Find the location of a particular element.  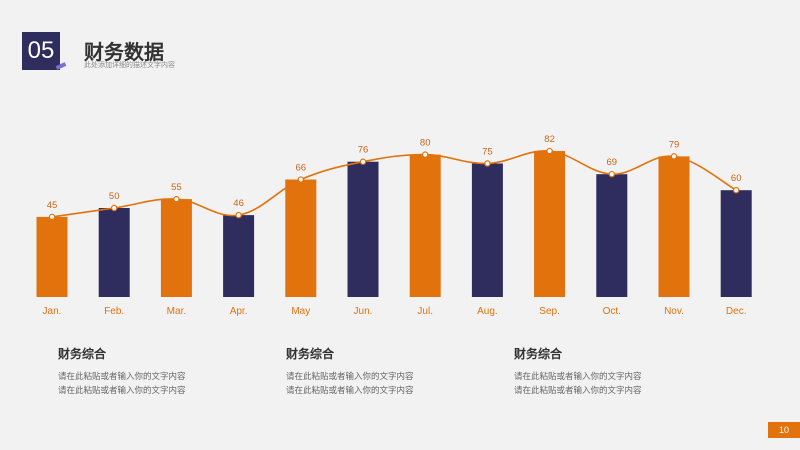

data-label: 46 is located at coordinates (238, 203).